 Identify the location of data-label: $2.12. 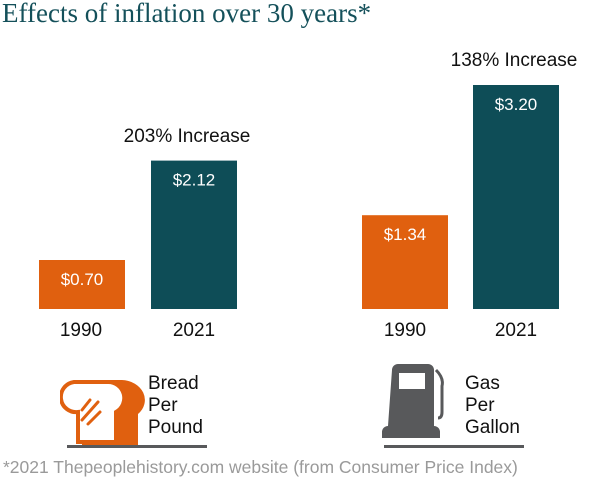
(194, 180).